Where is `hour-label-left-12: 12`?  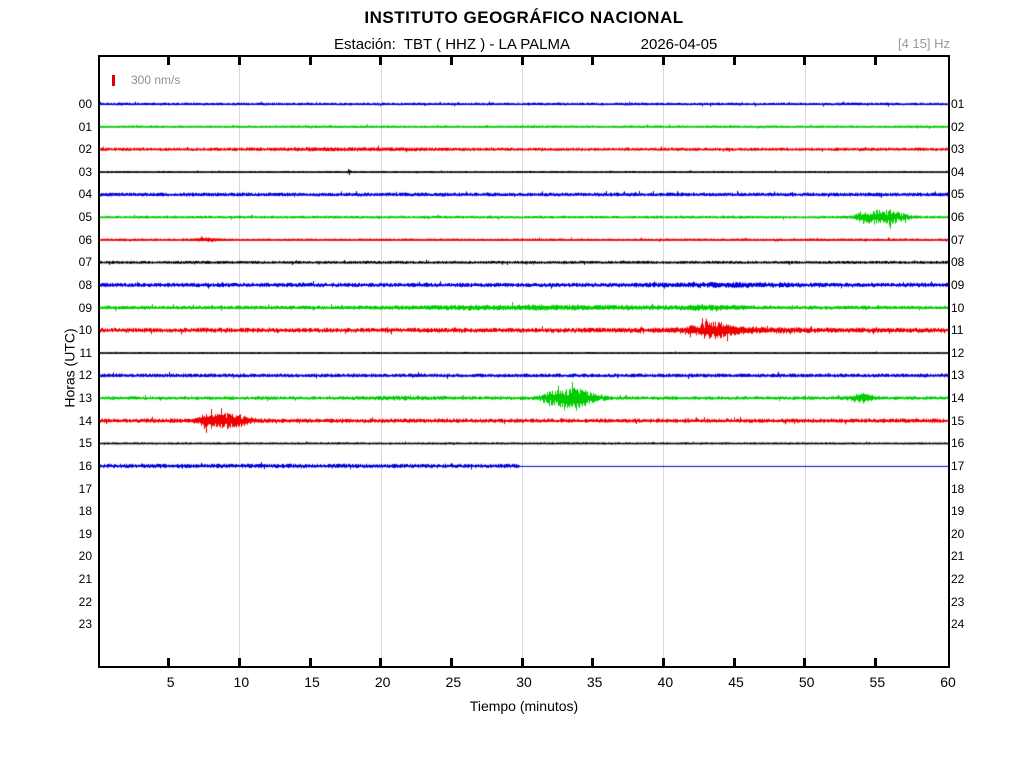 hour-label-left-12: 12 is located at coordinates (85, 375).